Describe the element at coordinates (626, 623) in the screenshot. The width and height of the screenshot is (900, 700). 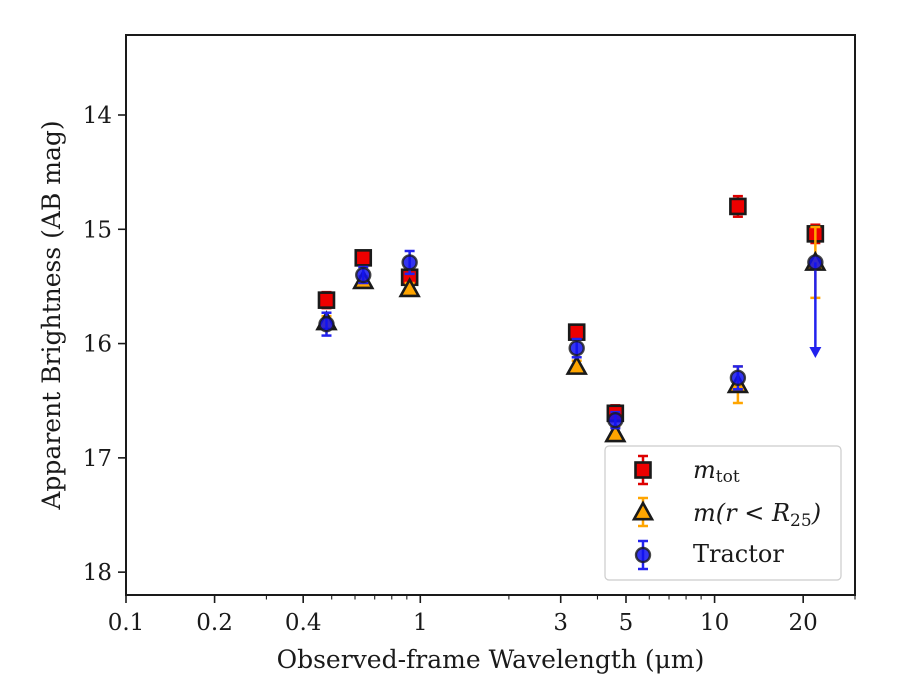
I see `x-tick-label: 5` at that location.